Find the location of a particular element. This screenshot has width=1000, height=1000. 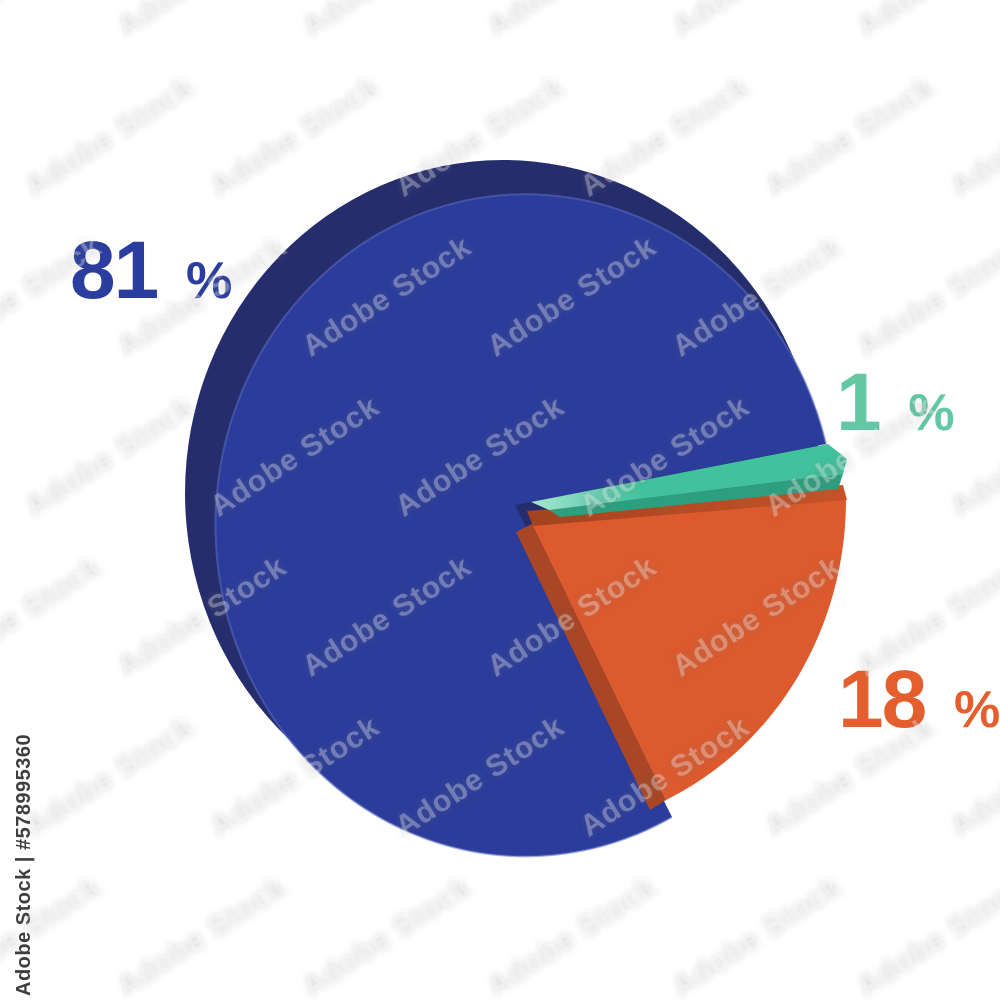

slice-1-face is located at coordinates (689, 477).